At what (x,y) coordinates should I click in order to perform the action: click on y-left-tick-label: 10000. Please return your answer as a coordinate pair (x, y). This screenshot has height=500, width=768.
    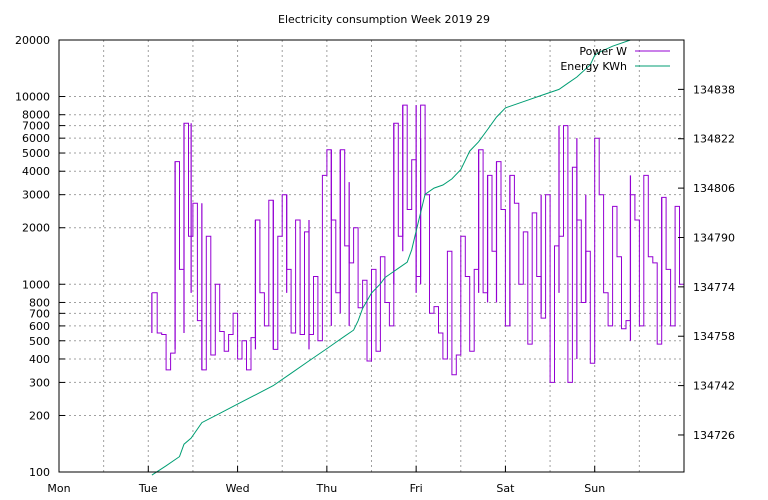
    Looking at the image, I should click on (32, 97).